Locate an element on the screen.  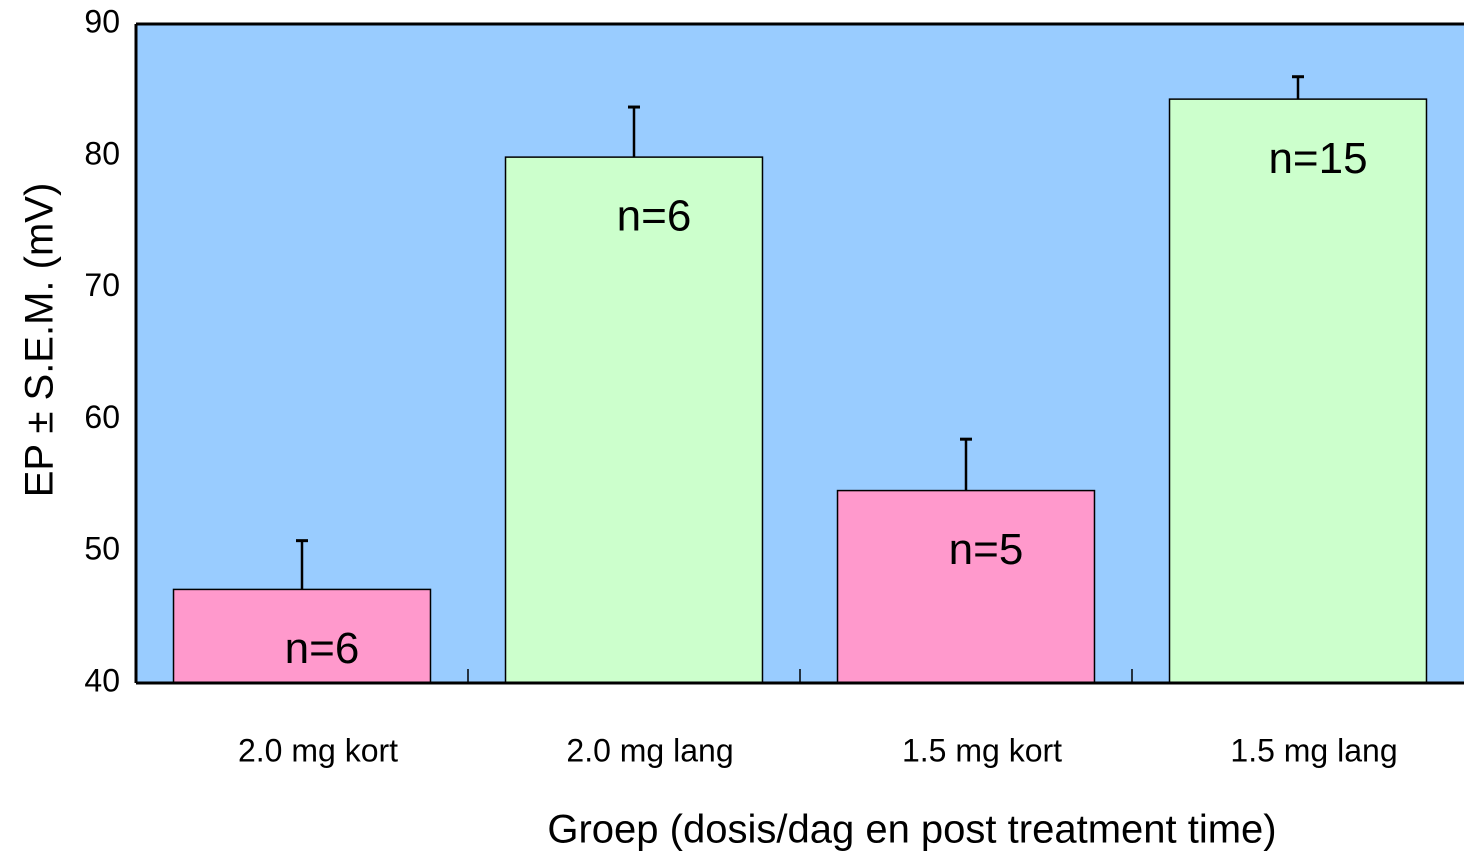
y-tick-label: 80 is located at coordinates (102, 153).